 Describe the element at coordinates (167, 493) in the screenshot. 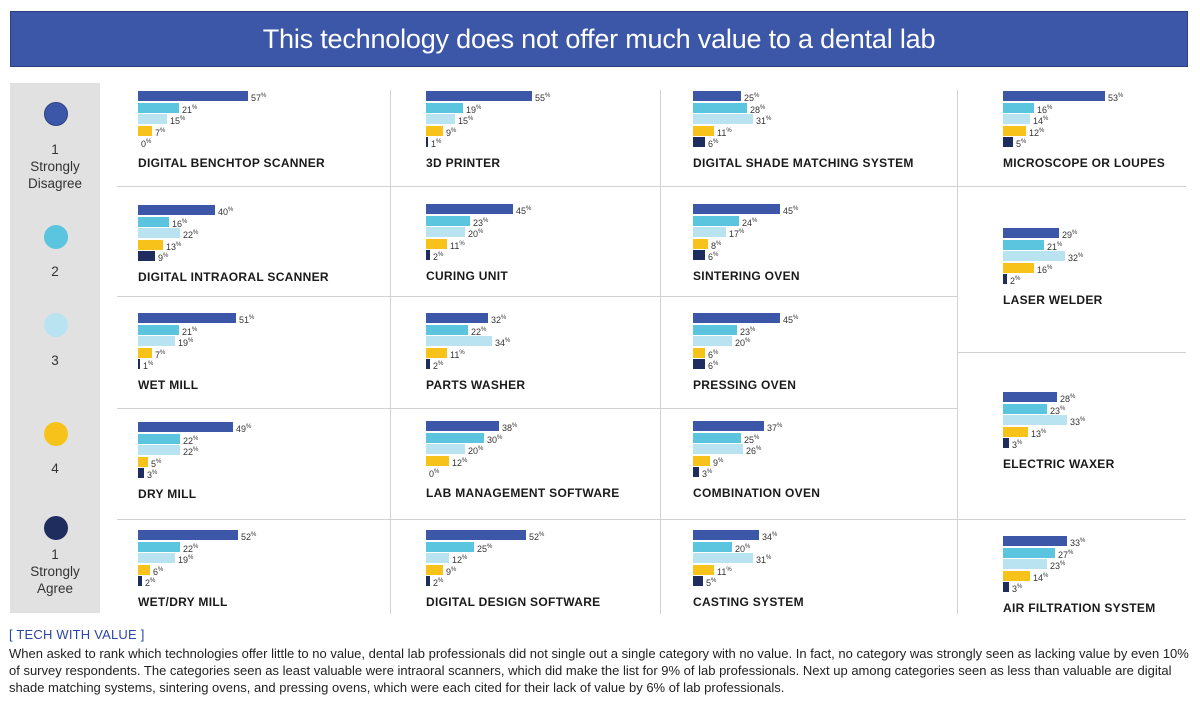

I see `category-label: DRY MILL` at that location.